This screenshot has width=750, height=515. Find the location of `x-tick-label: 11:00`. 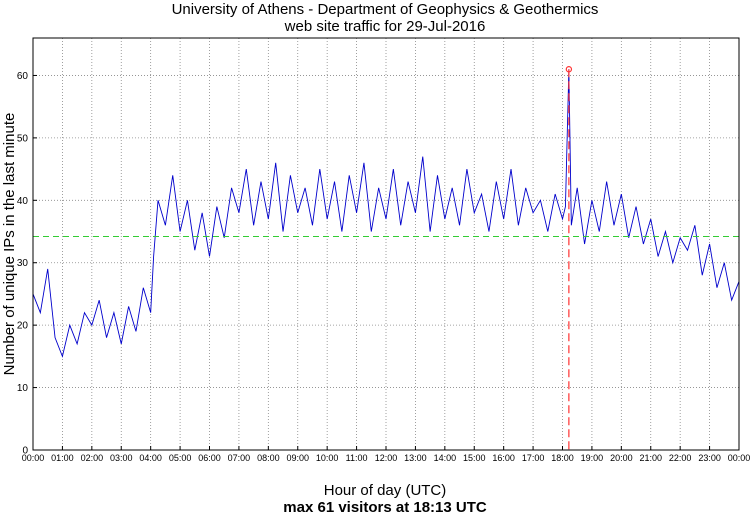

x-tick-label: 11:00 is located at coordinates (357, 458).